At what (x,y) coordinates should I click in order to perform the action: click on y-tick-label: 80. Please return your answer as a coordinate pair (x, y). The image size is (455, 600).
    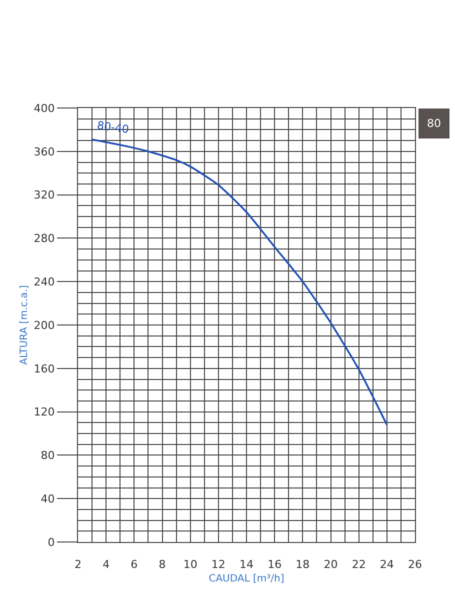
    Looking at the image, I should click on (47, 455).